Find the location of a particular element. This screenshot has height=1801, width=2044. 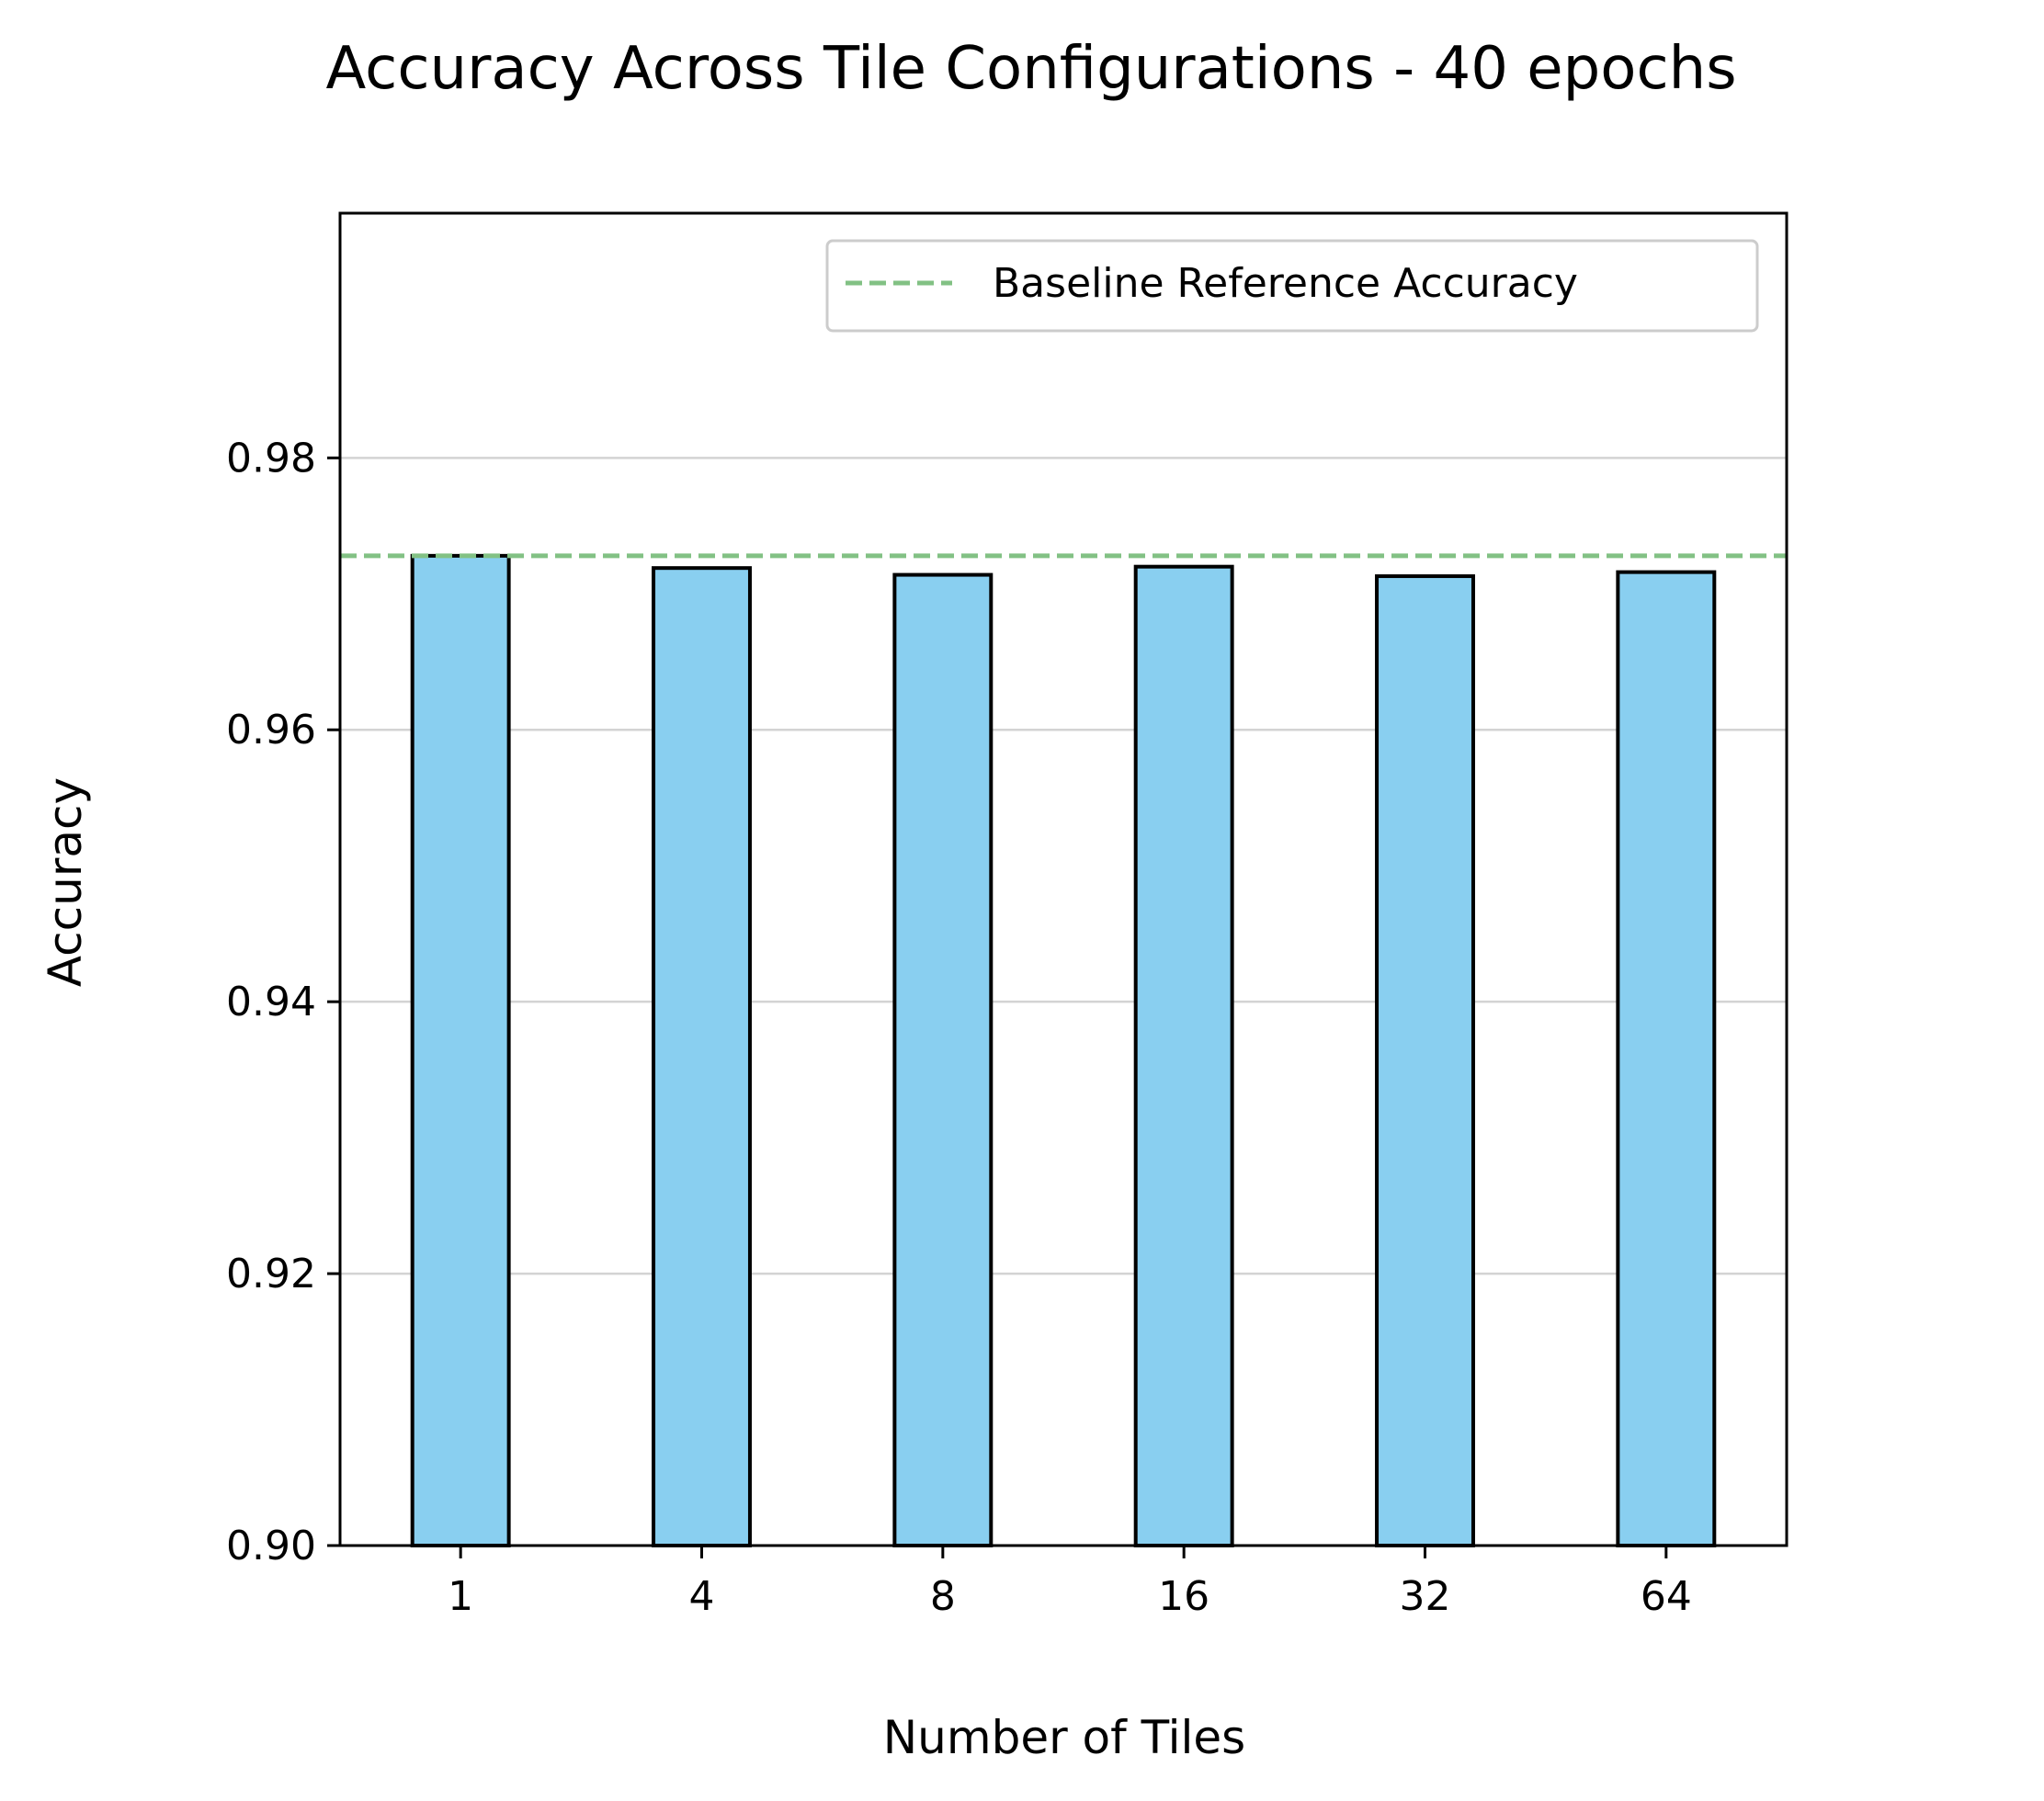

x-tick-label-16: 16 is located at coordinates (1183, 1596).